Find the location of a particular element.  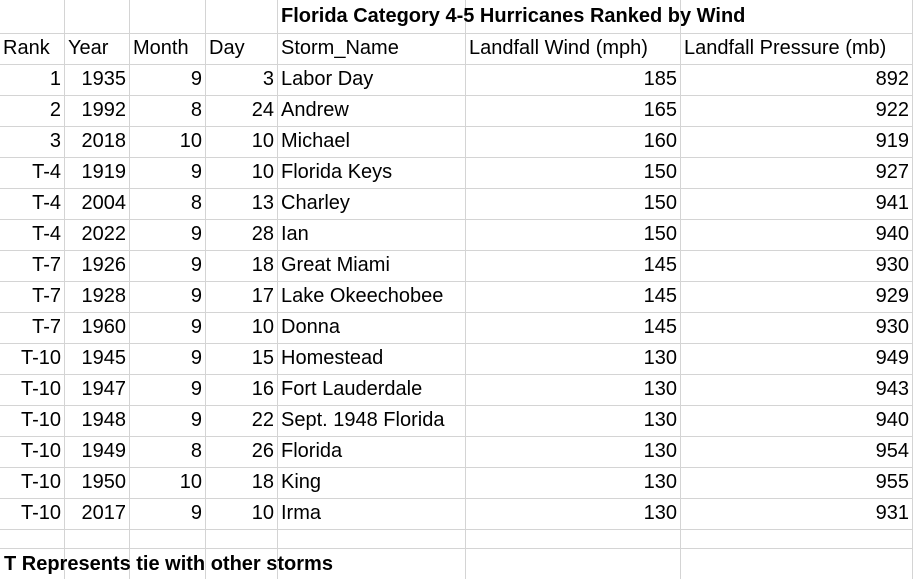

cell-year: 2004 is located at coordinates (104, 203).